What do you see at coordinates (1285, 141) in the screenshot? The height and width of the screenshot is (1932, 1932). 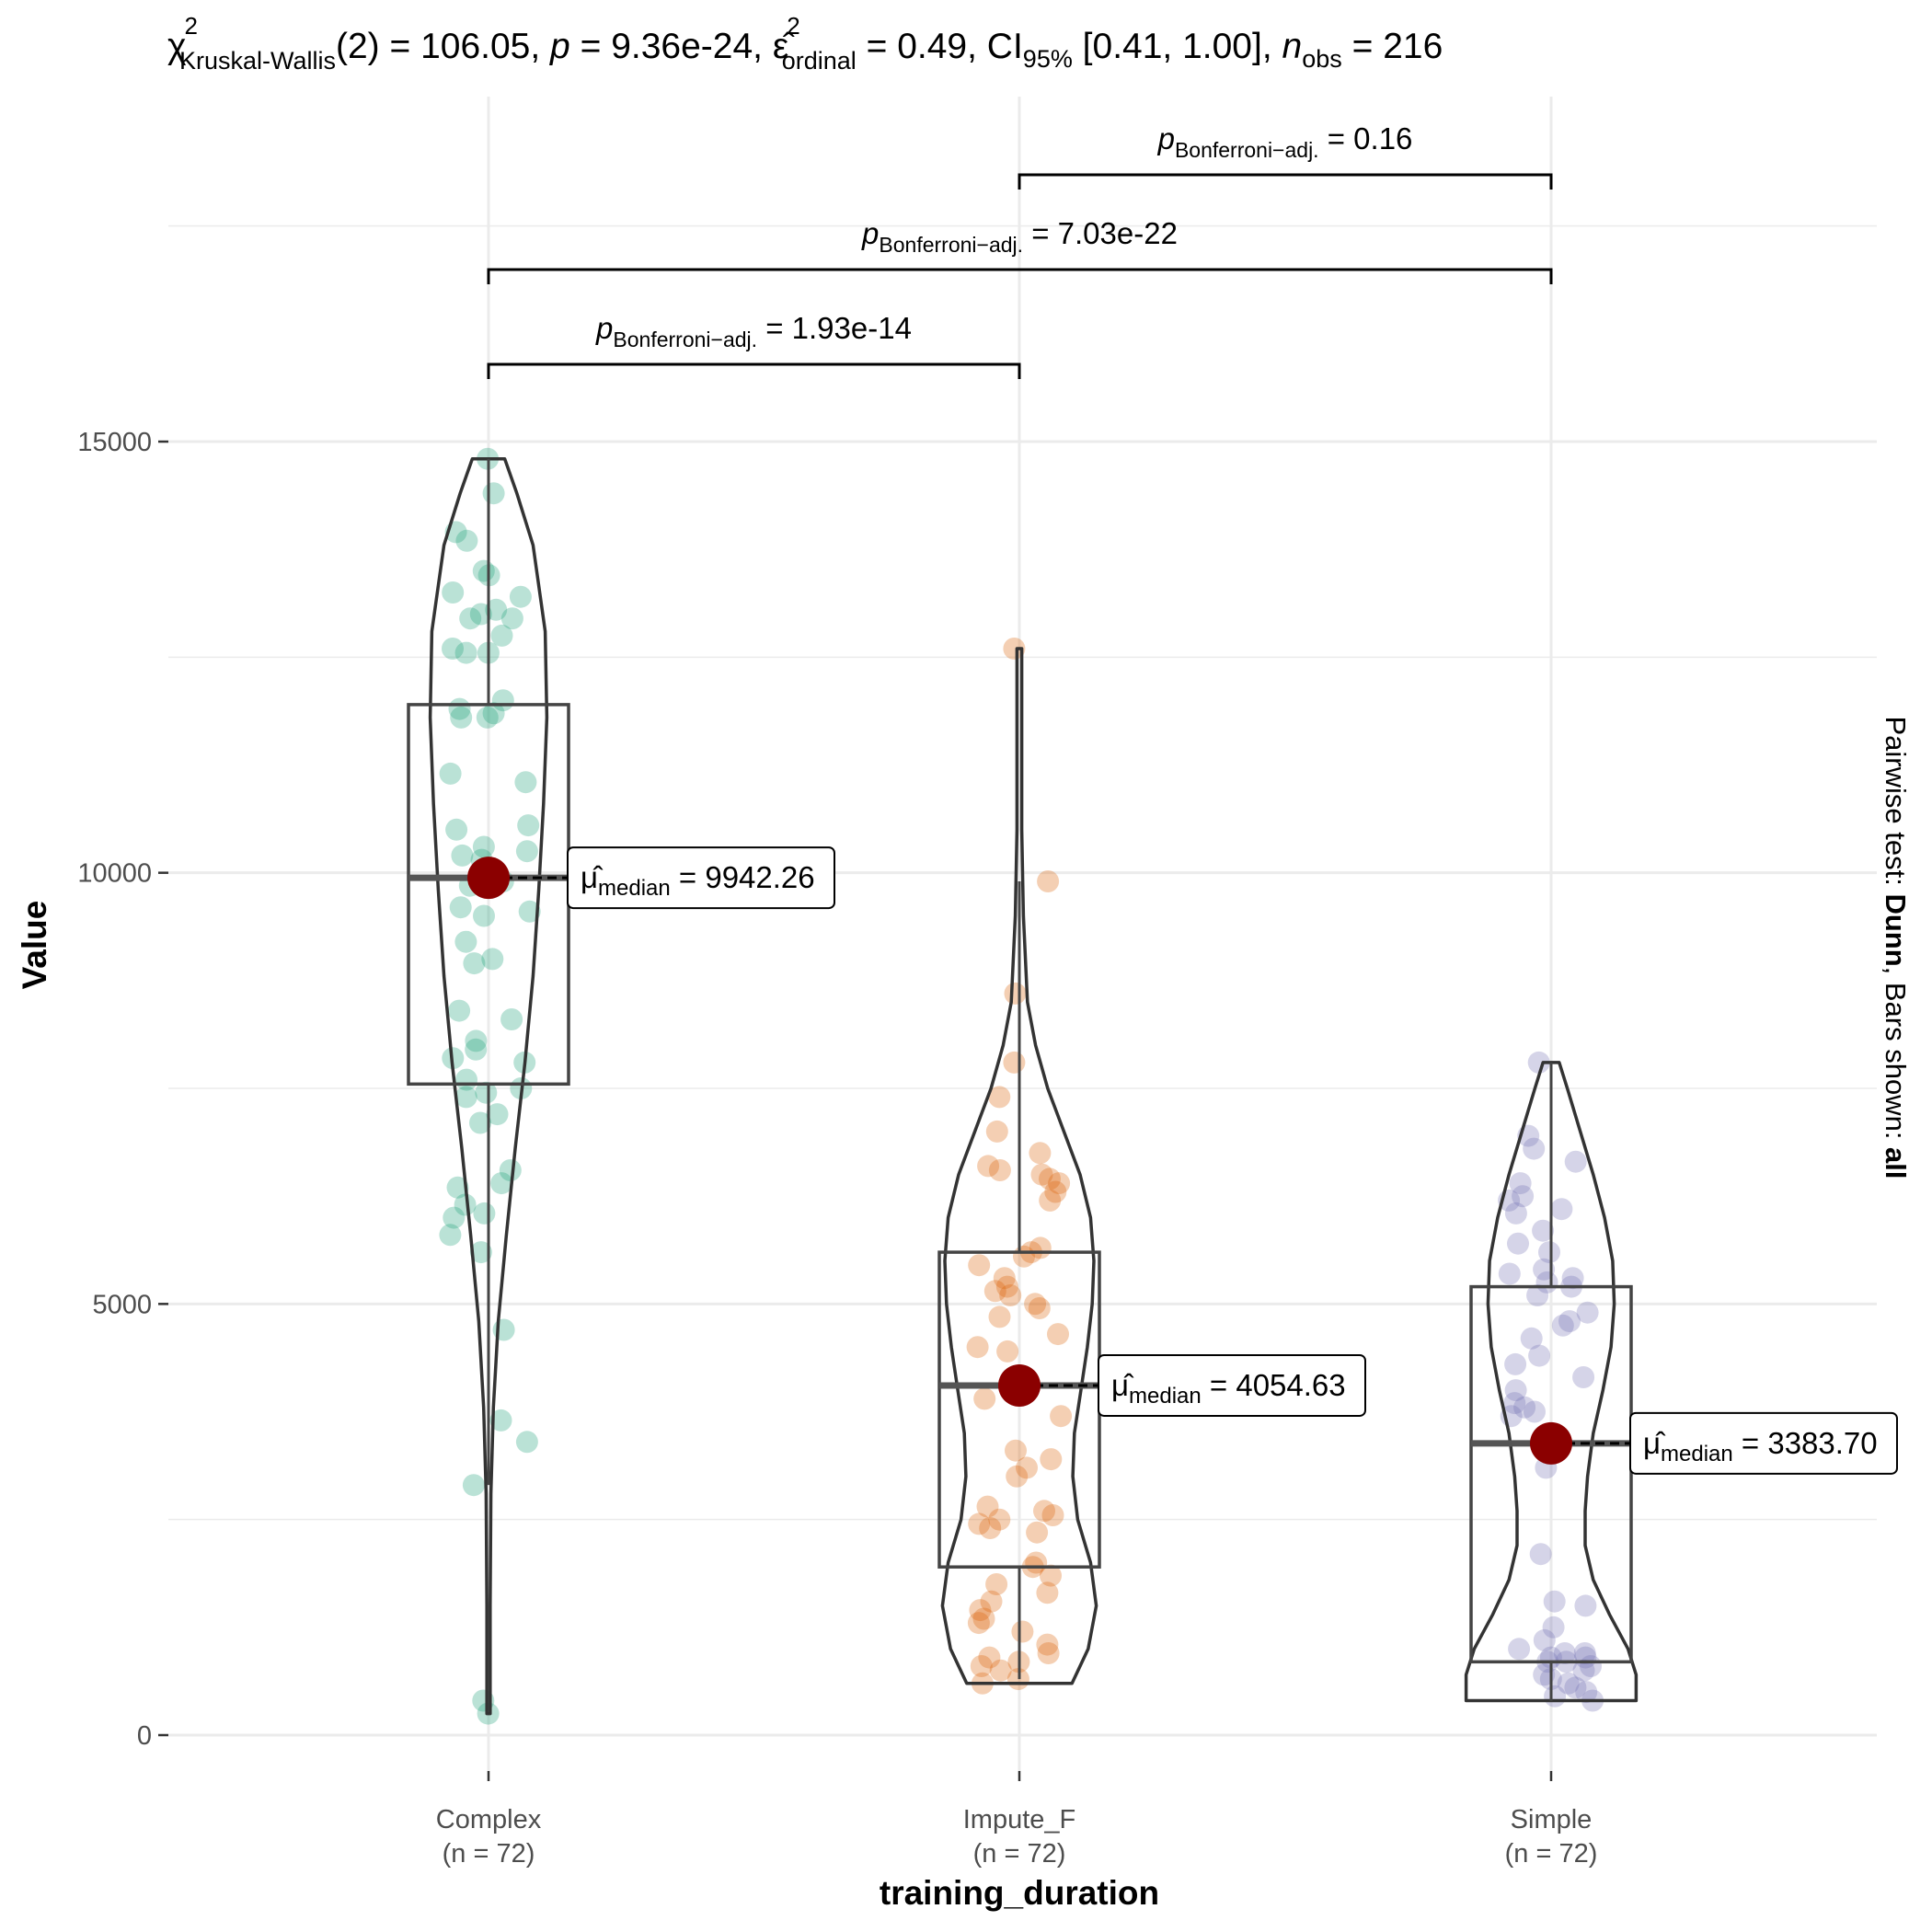 I see `bracket-label: pBonferroni−adj. = 0.16` at bounding box center [1285, 141].